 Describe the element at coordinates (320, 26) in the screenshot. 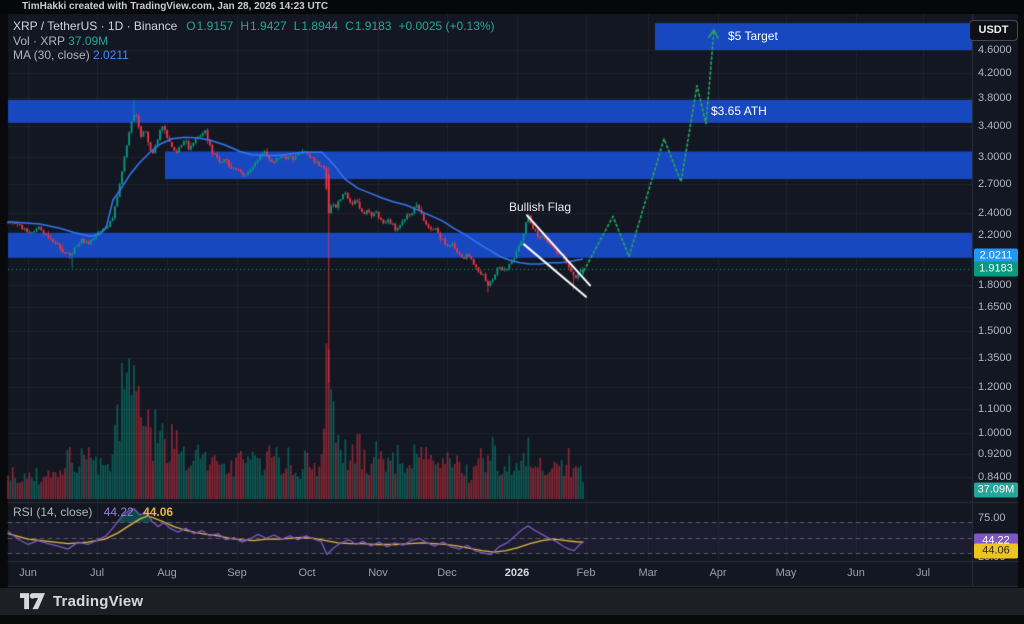

I see `ohlc-value: 1.8944` at that location.